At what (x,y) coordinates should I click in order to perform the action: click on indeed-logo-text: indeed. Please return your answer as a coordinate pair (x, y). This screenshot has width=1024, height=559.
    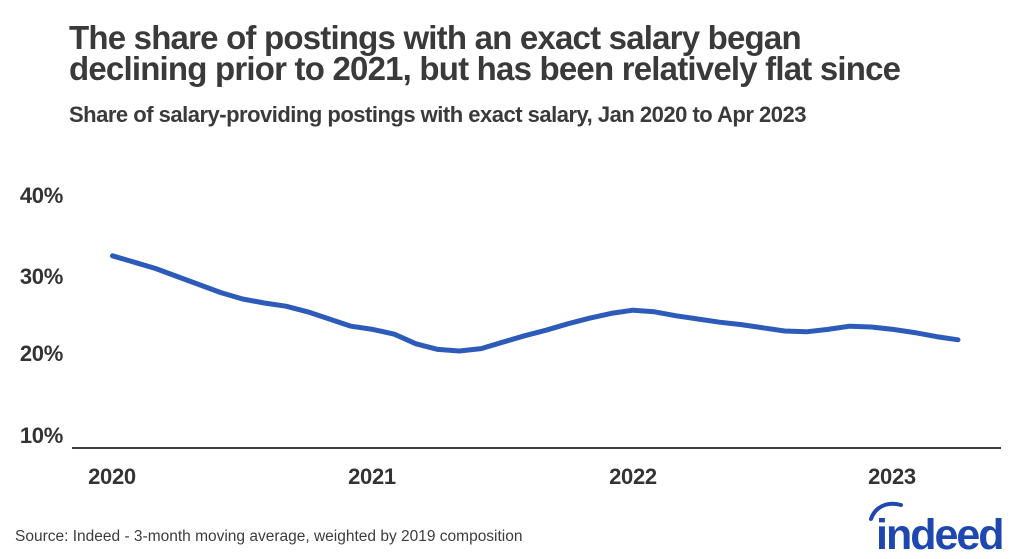
    Looking at the image, I should click on (939, 533).